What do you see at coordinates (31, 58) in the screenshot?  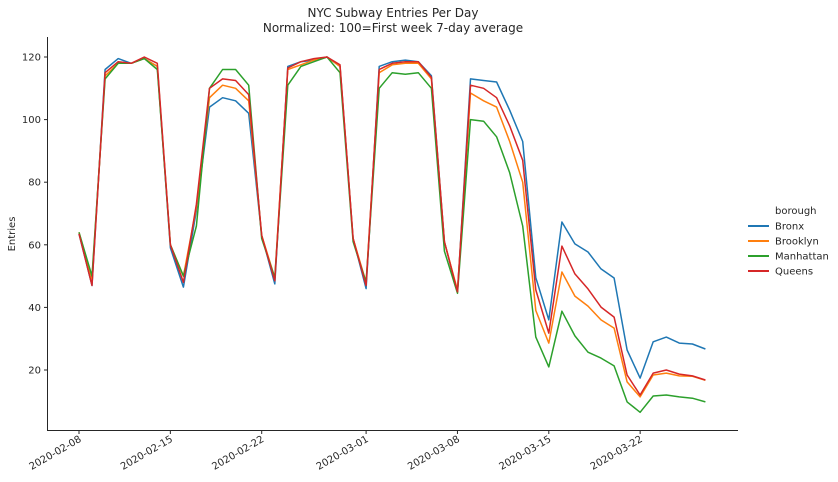 I see `y-tick-label: 120` at bounding box center [31, 58].